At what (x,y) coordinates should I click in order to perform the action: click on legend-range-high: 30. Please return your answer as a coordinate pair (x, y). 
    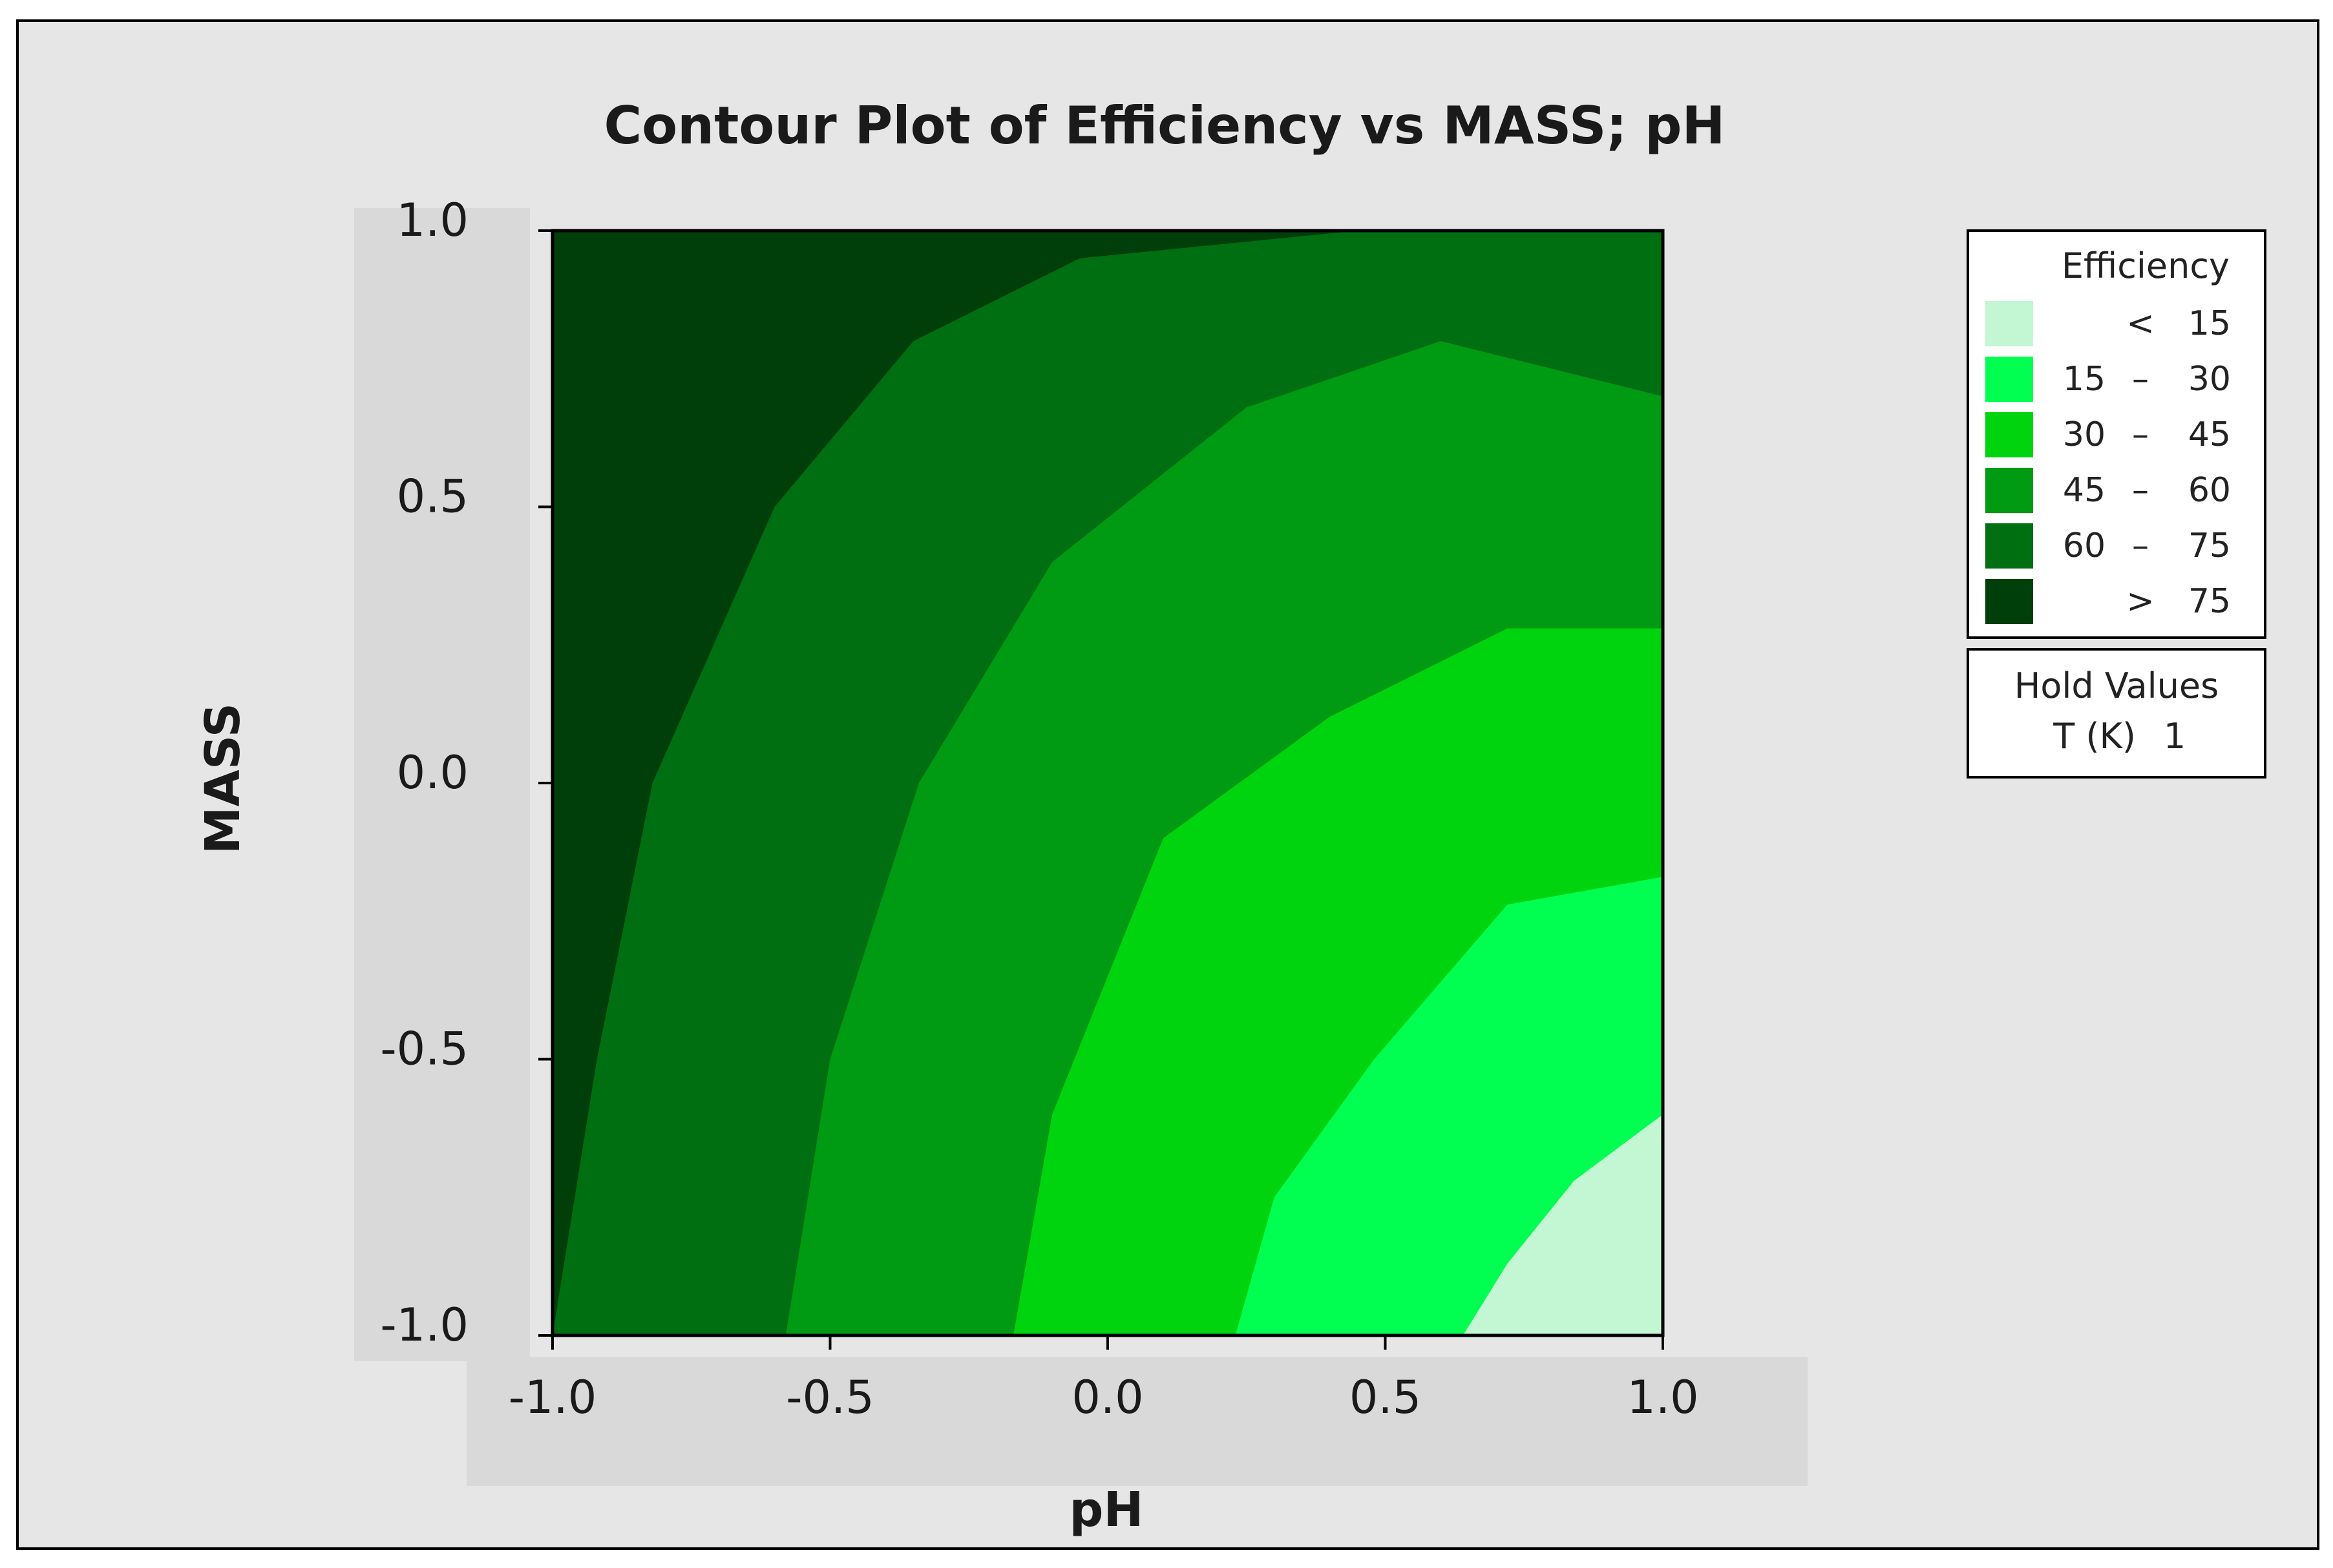
    Looking at the image, I should click on (2209, 379).